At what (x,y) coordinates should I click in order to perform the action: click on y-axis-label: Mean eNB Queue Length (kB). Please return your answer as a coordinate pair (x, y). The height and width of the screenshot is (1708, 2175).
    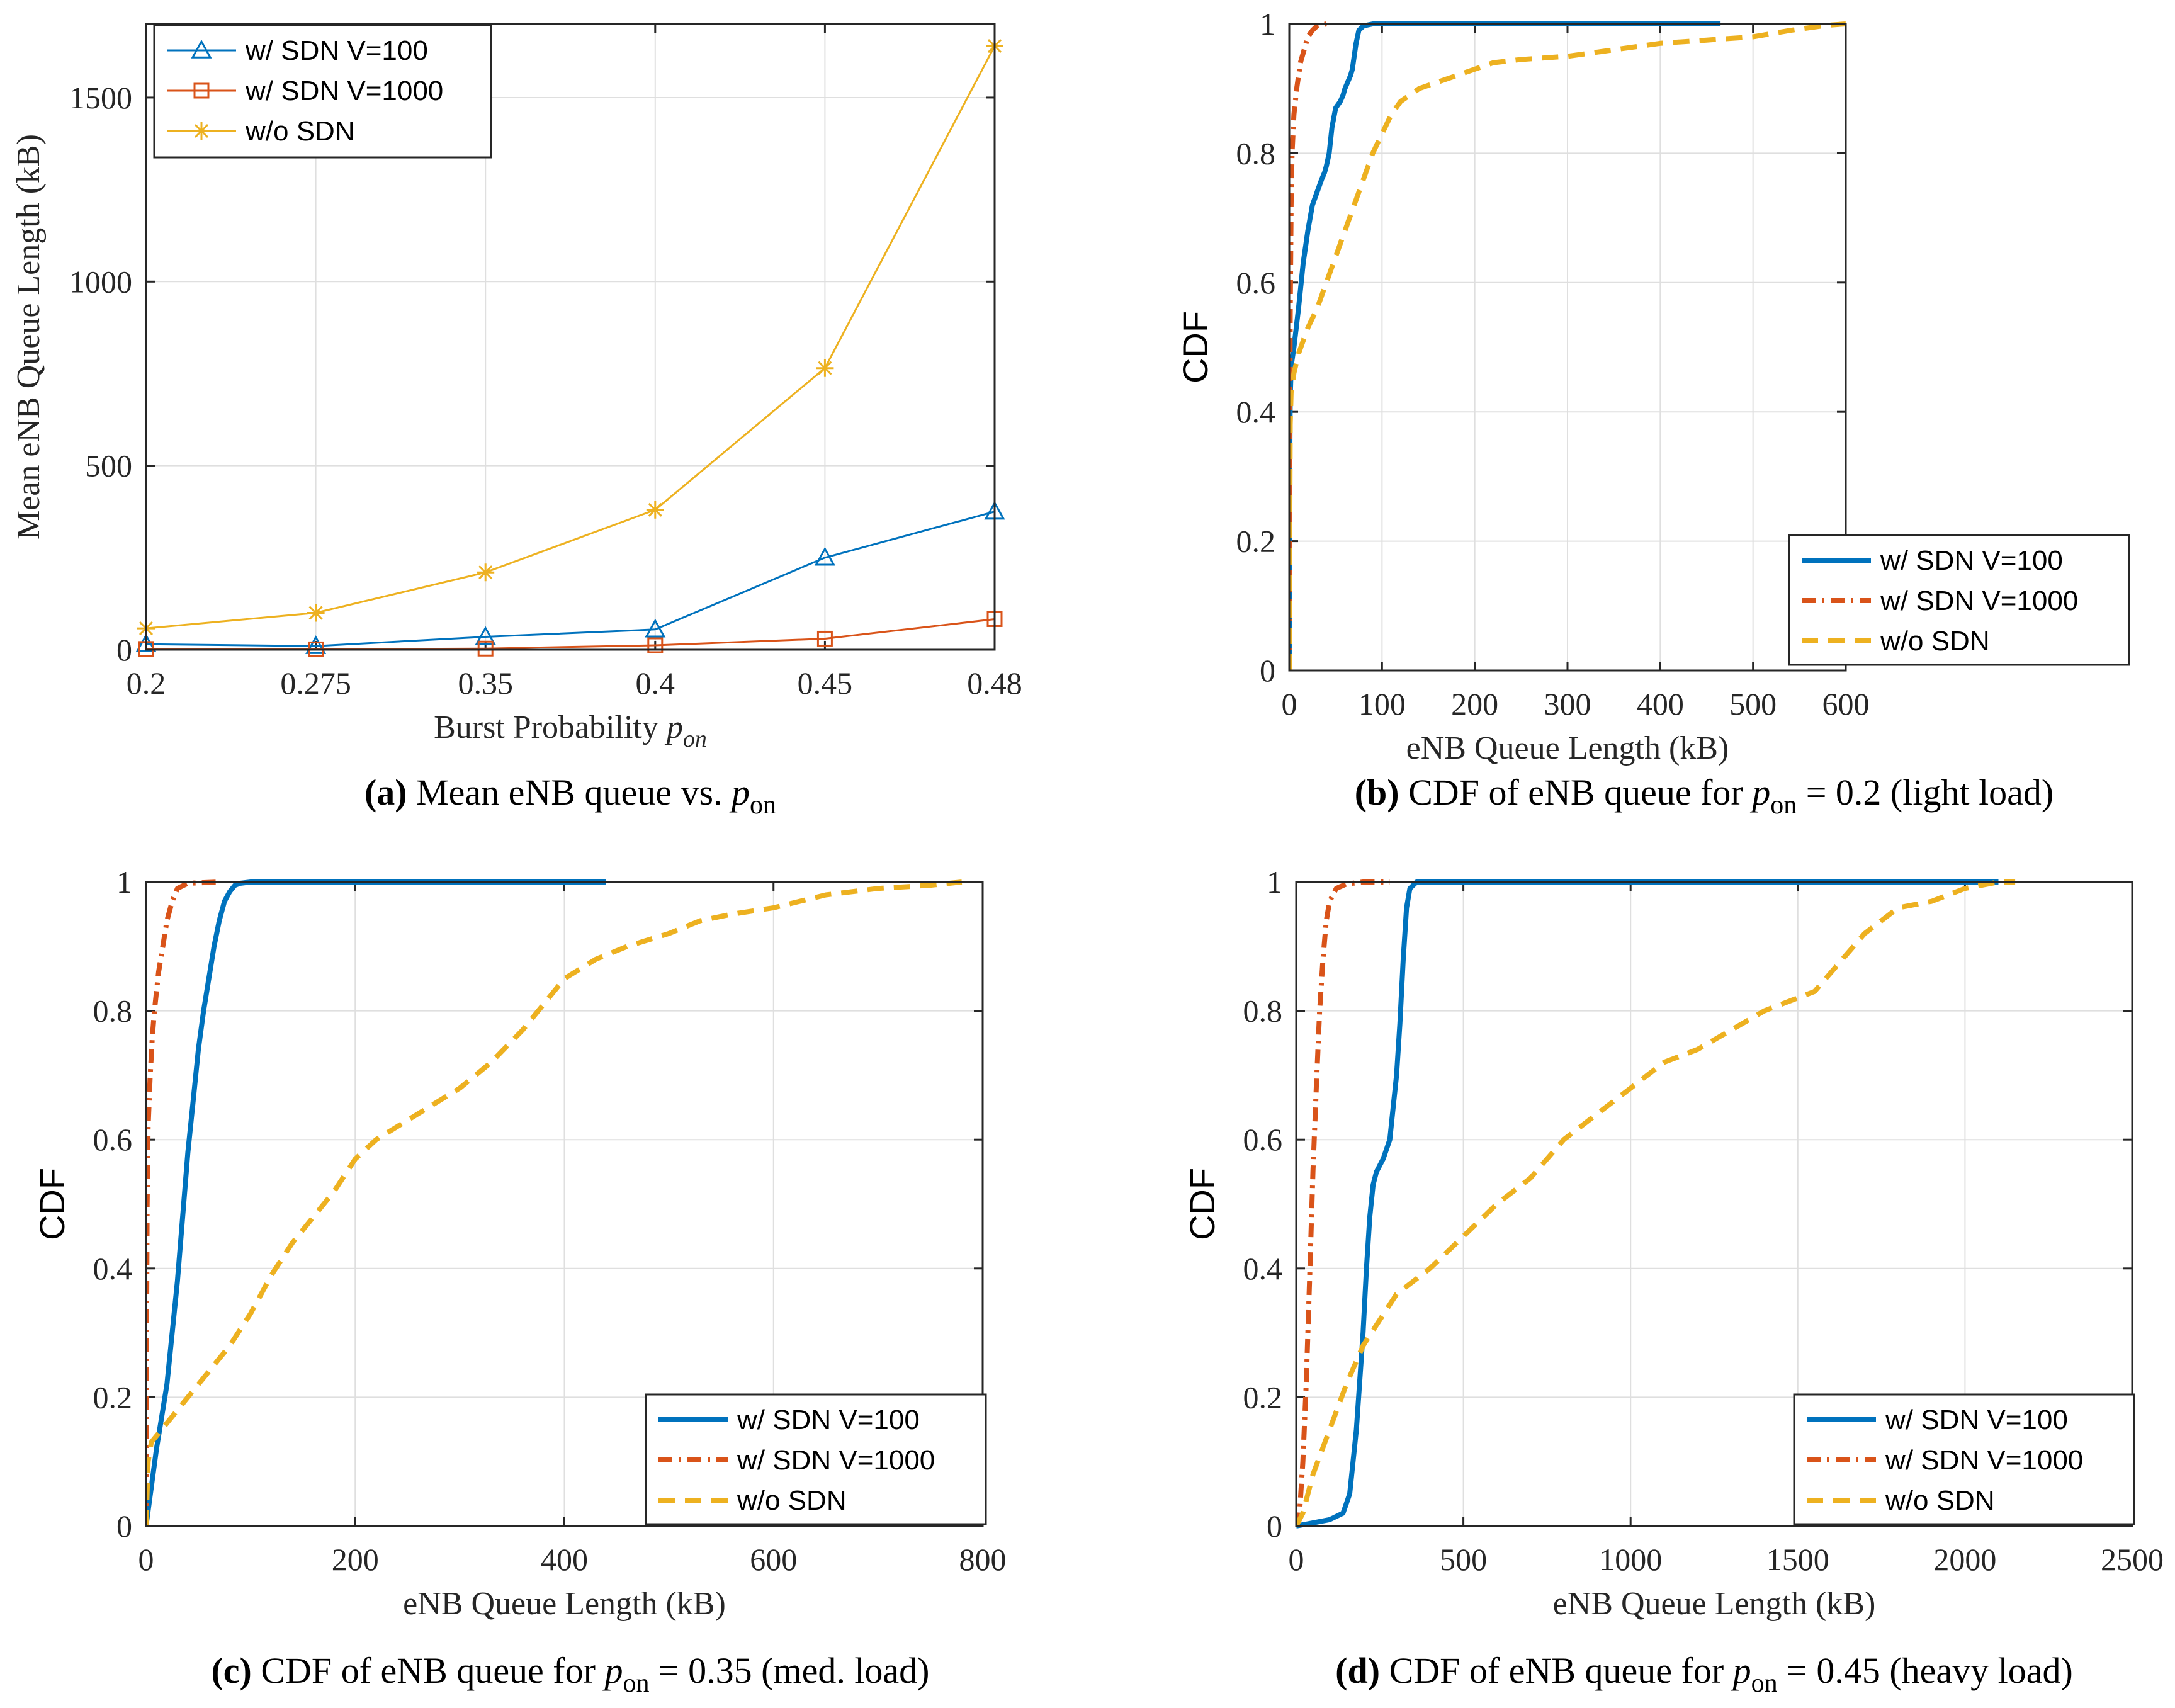
    Looking at the image, I should click on (29, 337).